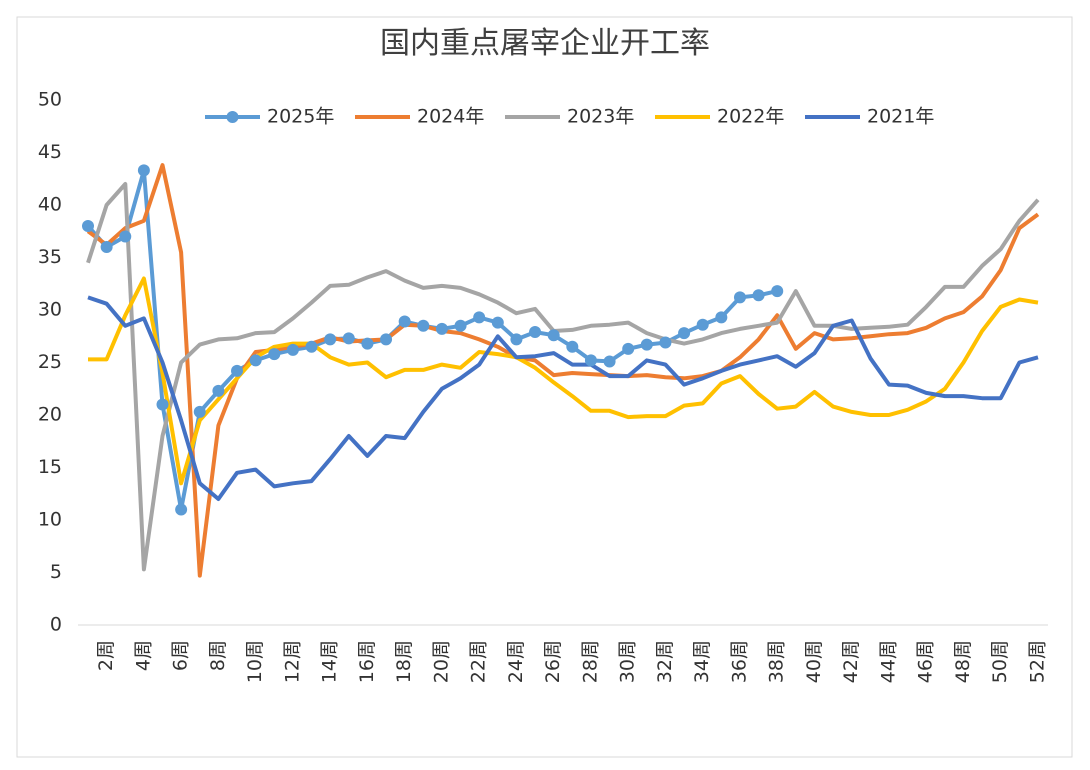 The height and width of the screenshot is (770, 1090). What do you see at coordinates (50, 100) in the screenshot?
I see `y-tick-label: 50` at bounding box center [50, 100].